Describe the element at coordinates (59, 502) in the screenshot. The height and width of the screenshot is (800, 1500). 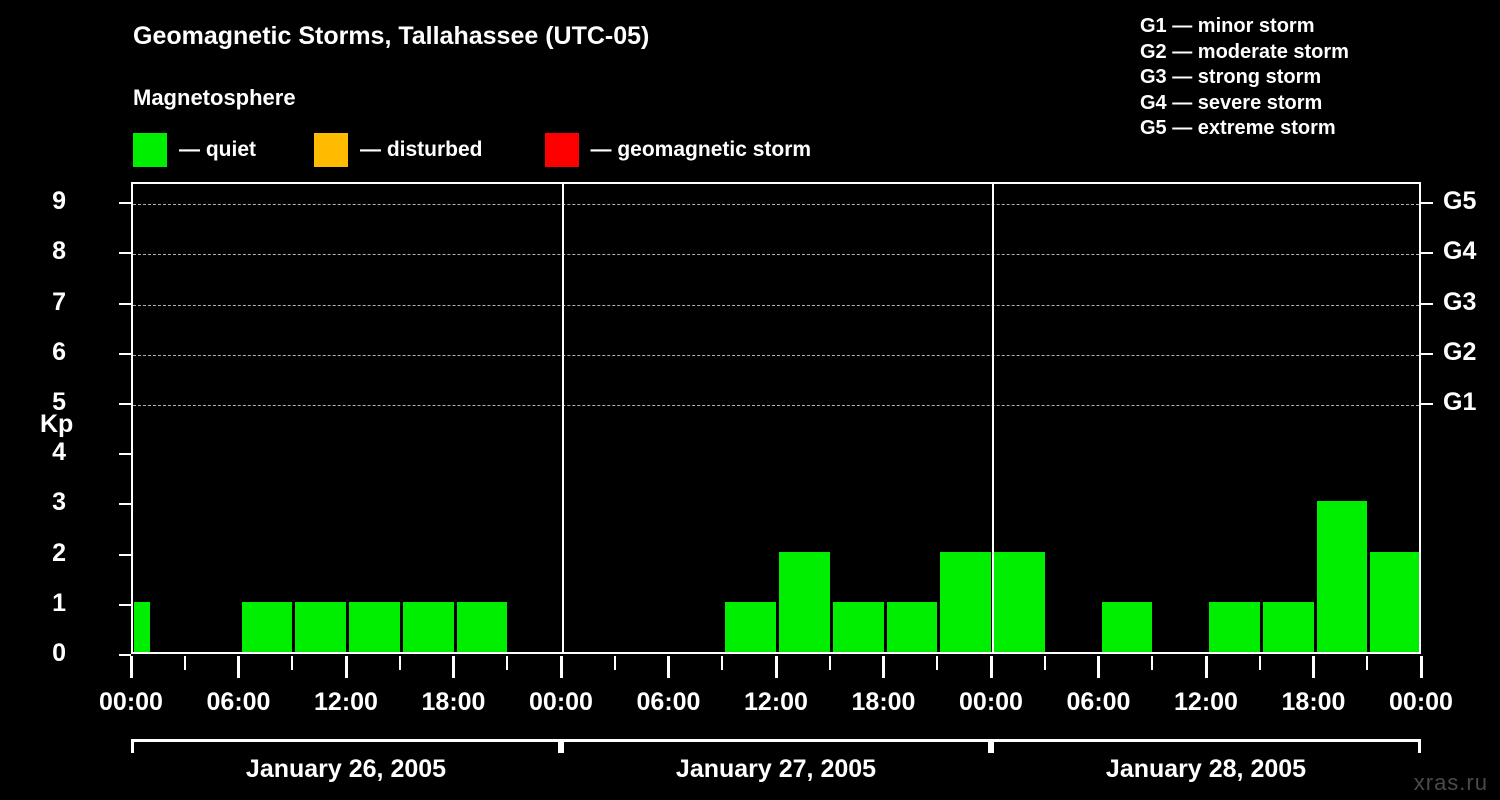
I see `y-tick-label-3: 3` at that location.